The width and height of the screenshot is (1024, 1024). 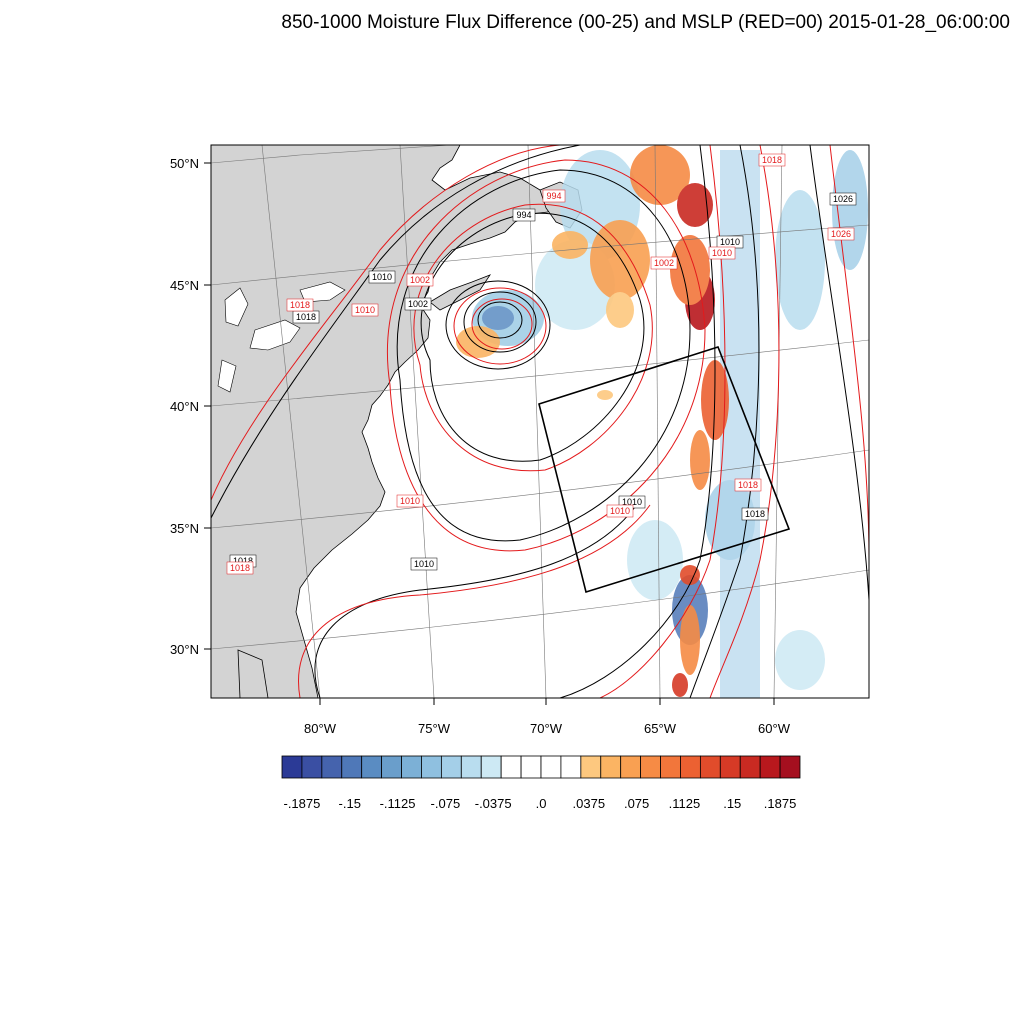 I want to click on colorbar-tick-label: -.1125, so click(x=398, y=803).